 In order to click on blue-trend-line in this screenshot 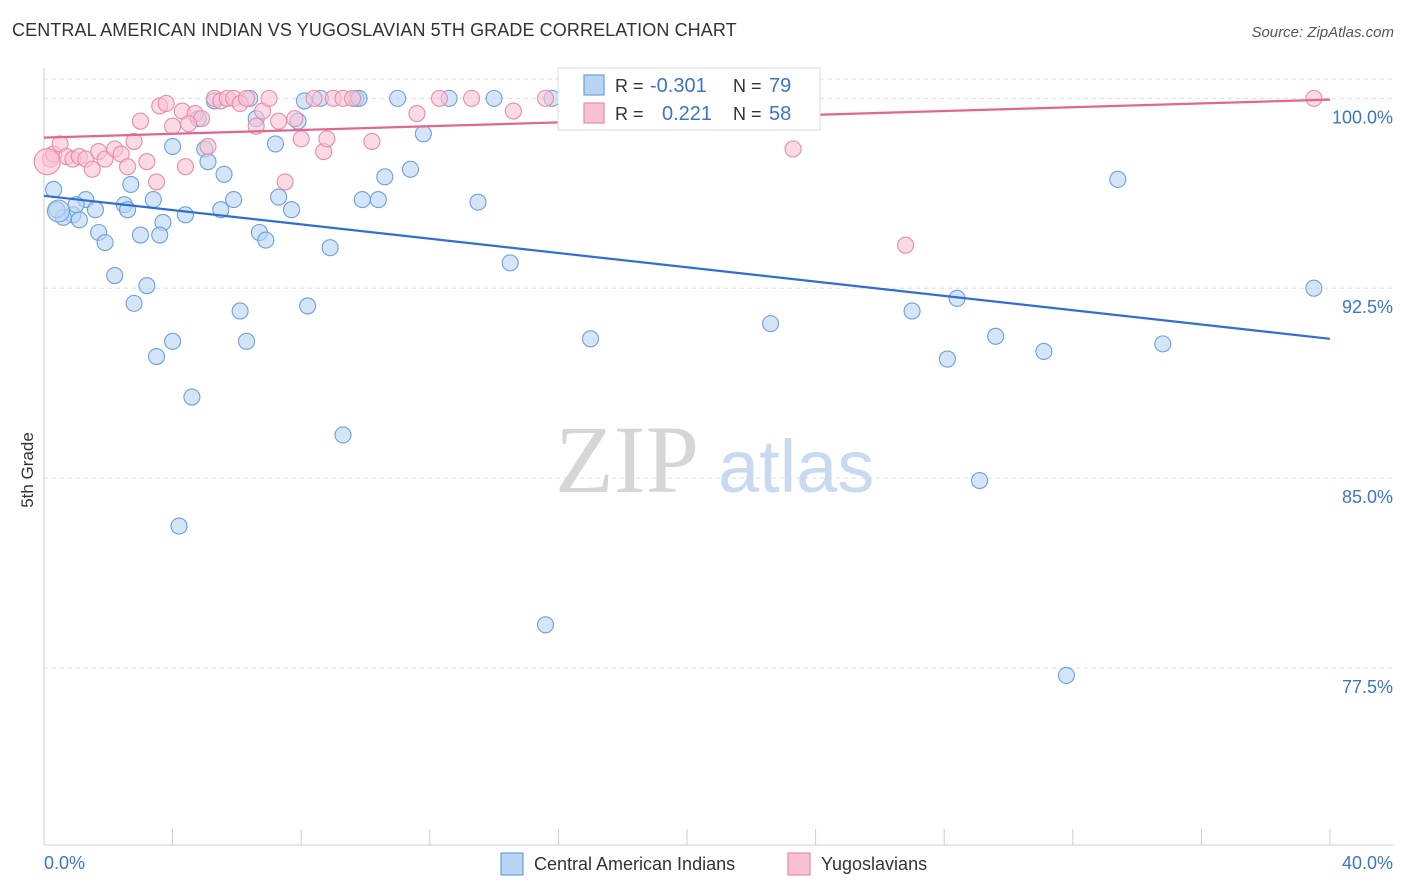, I will do `click(687, 267)`.